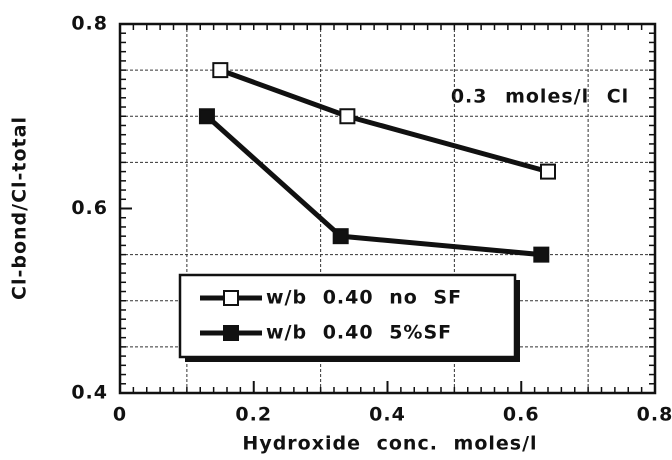 The height and width of the screenshot is (460, 672). What do you see at coordinates (89, 393) in the screenshot?
I see `y-tick-label: 0.4` at bounding box center [89, 393].